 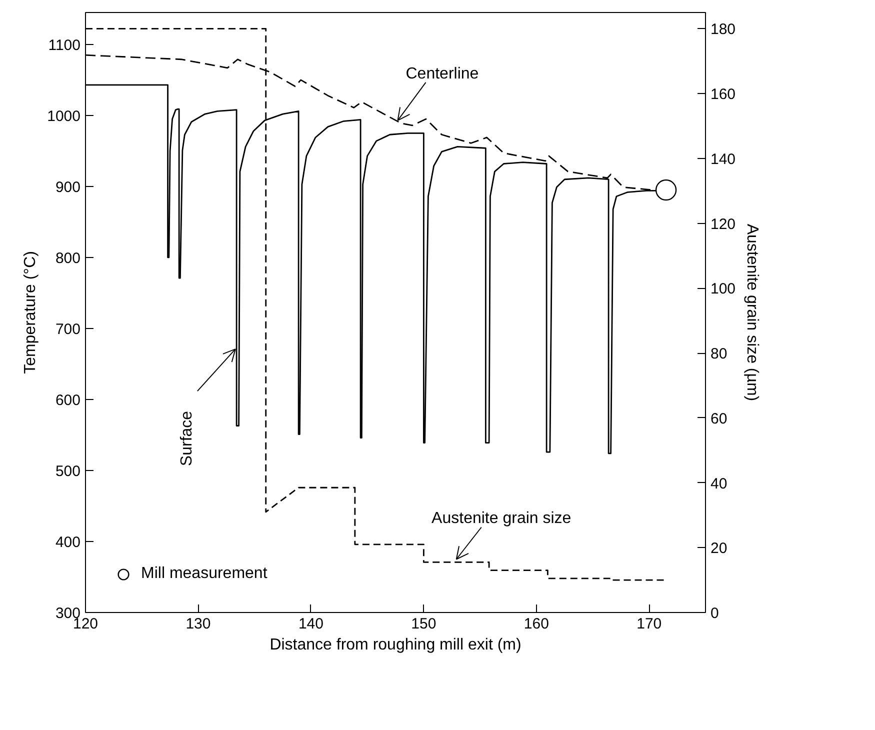 I want to click on y-tick-label: 1000, so click(x=64, y=116).